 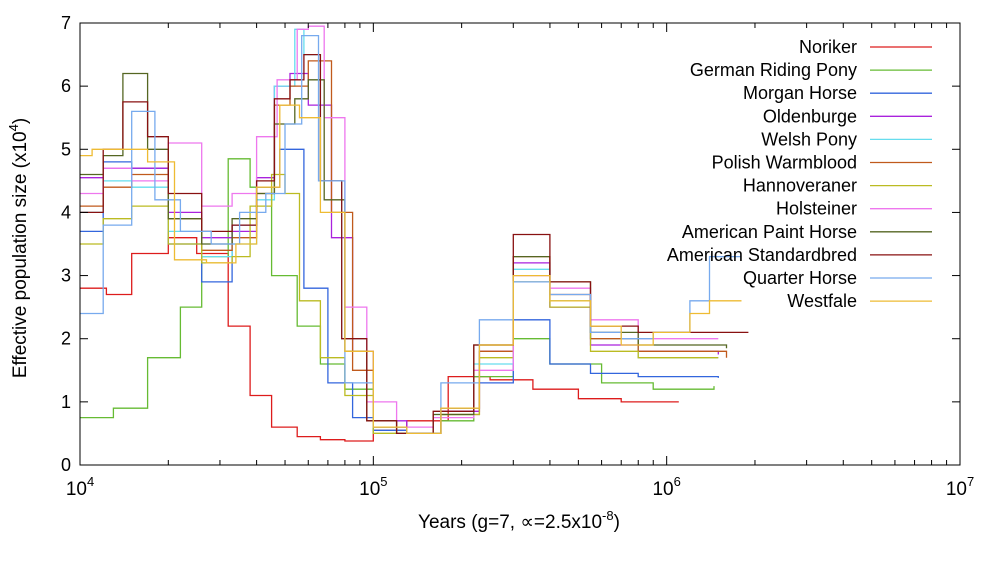 I want to click on legend-label-morgan-horse: Morgan Horse, so click(x=800, y=93).